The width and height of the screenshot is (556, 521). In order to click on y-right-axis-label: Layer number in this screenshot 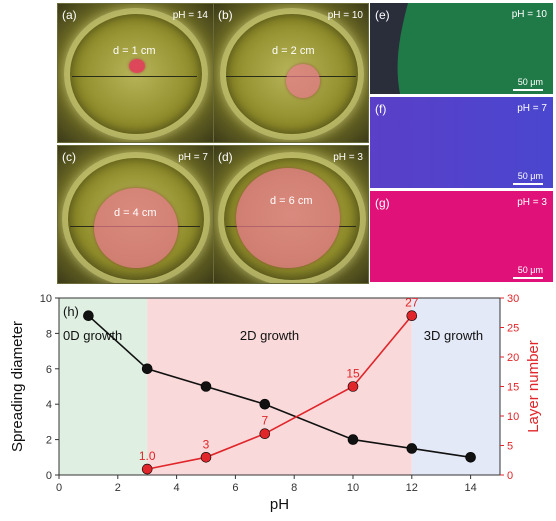, I will do `click(533, 386)`.